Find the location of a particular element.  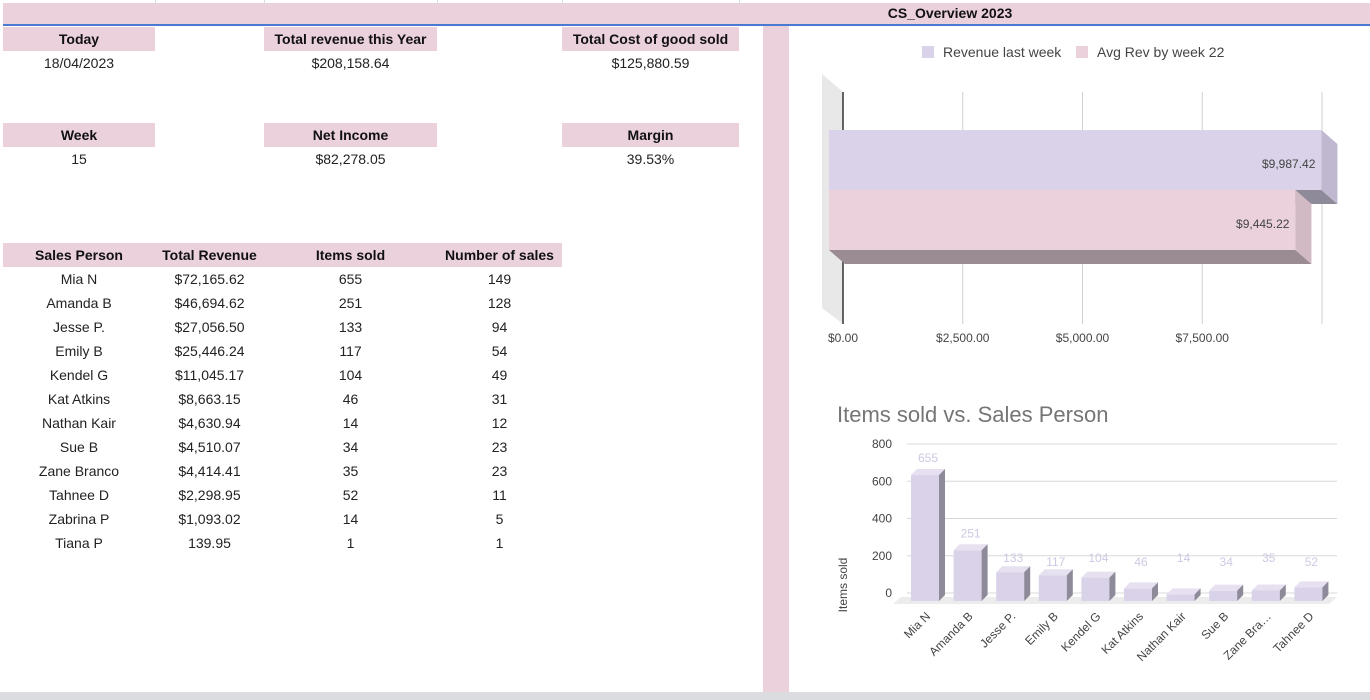

bar-revenue-last-week is located at coordinates (1075, 160).